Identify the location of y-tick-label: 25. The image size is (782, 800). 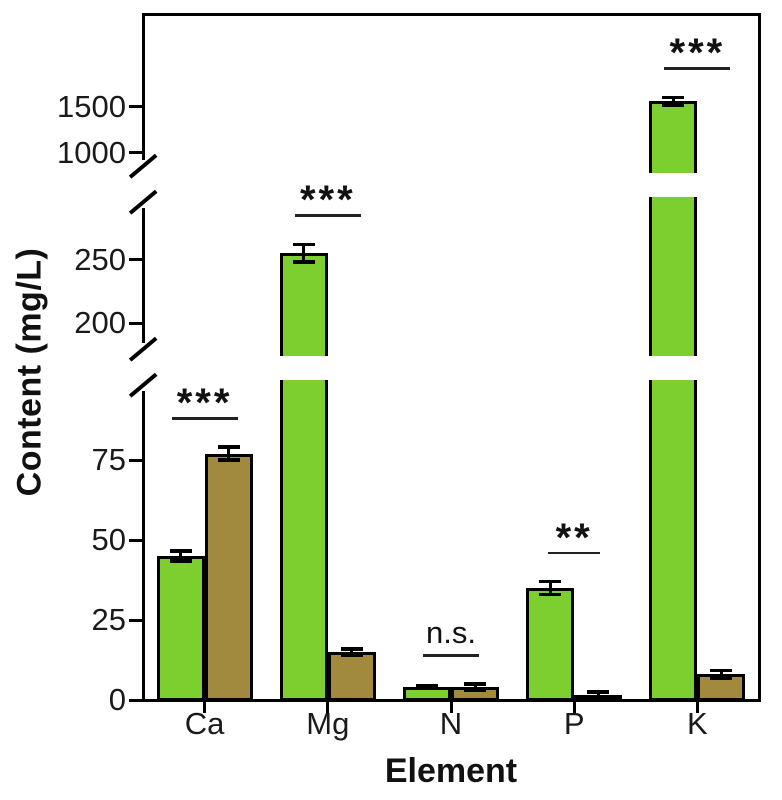
(108, 619).